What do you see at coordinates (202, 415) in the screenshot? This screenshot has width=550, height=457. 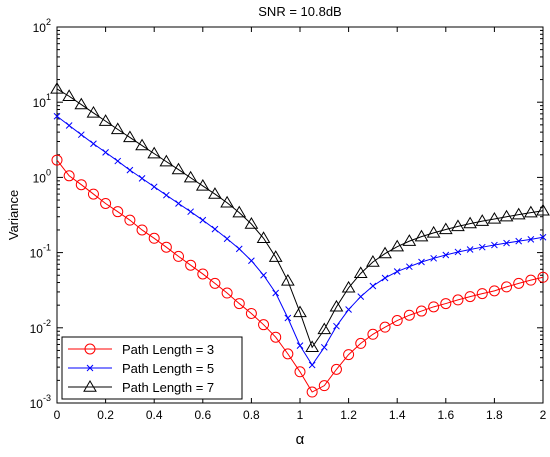 I see `x-tick-label: 0.6` at bounding box center [202, 415].